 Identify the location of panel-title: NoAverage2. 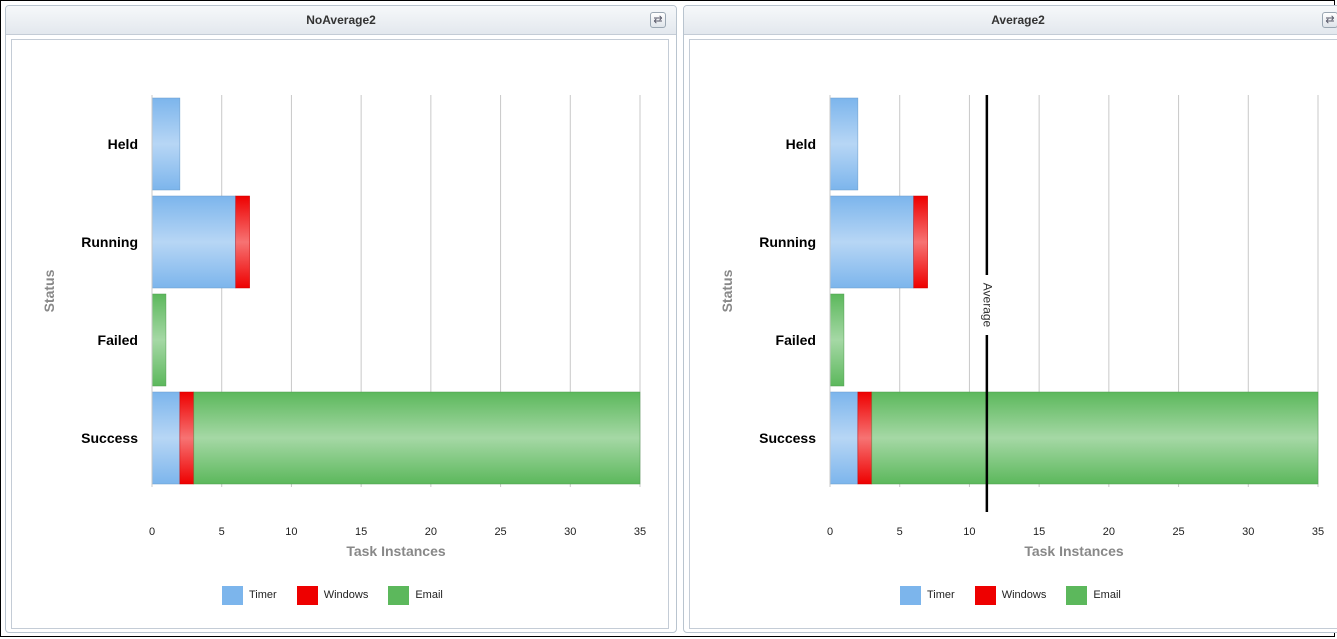
(341, 20).